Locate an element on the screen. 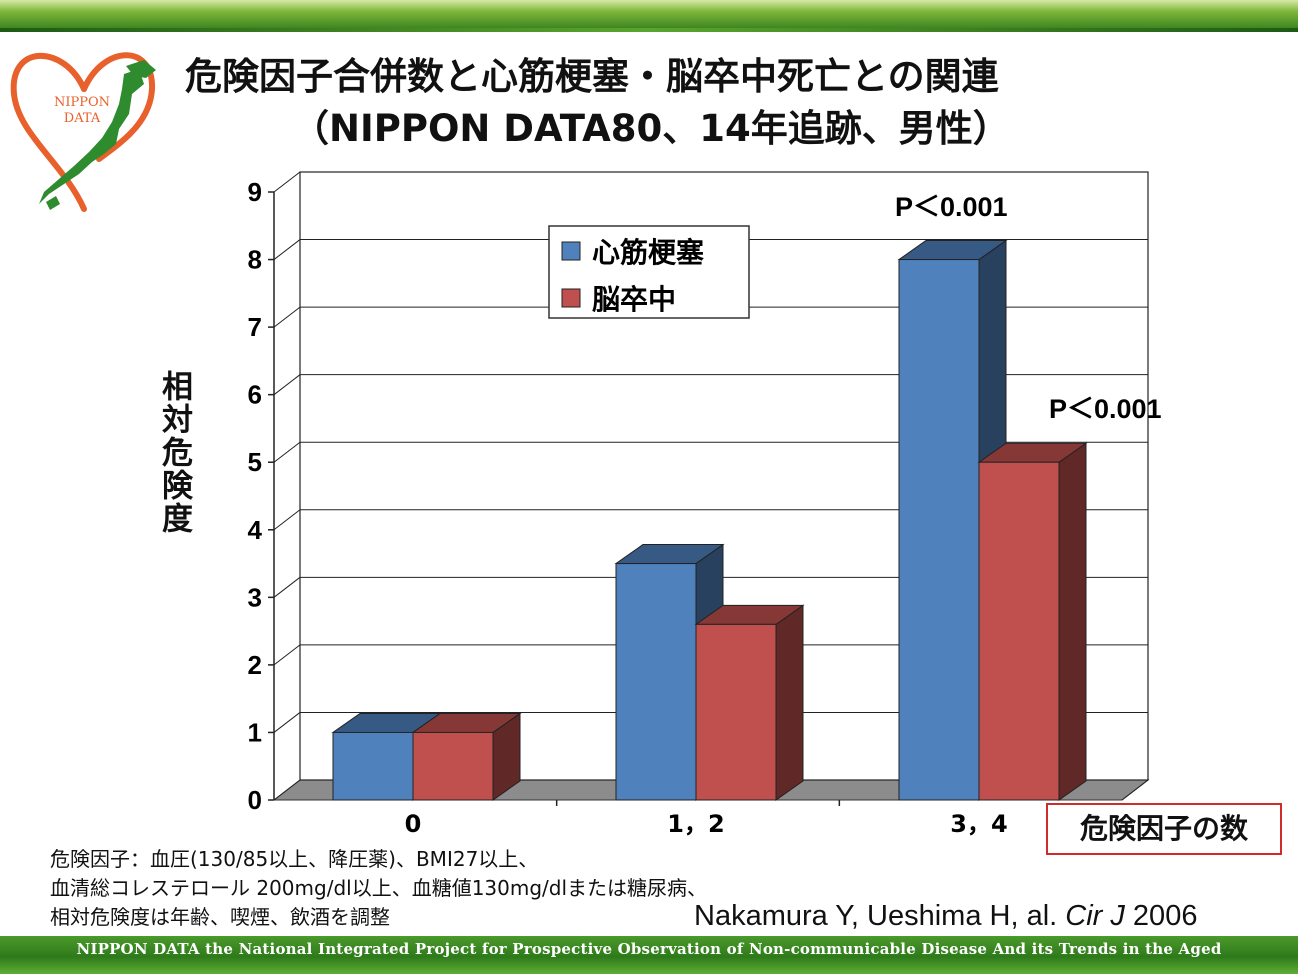  y-tick-label: 1 is located at coordinates (255, 732).